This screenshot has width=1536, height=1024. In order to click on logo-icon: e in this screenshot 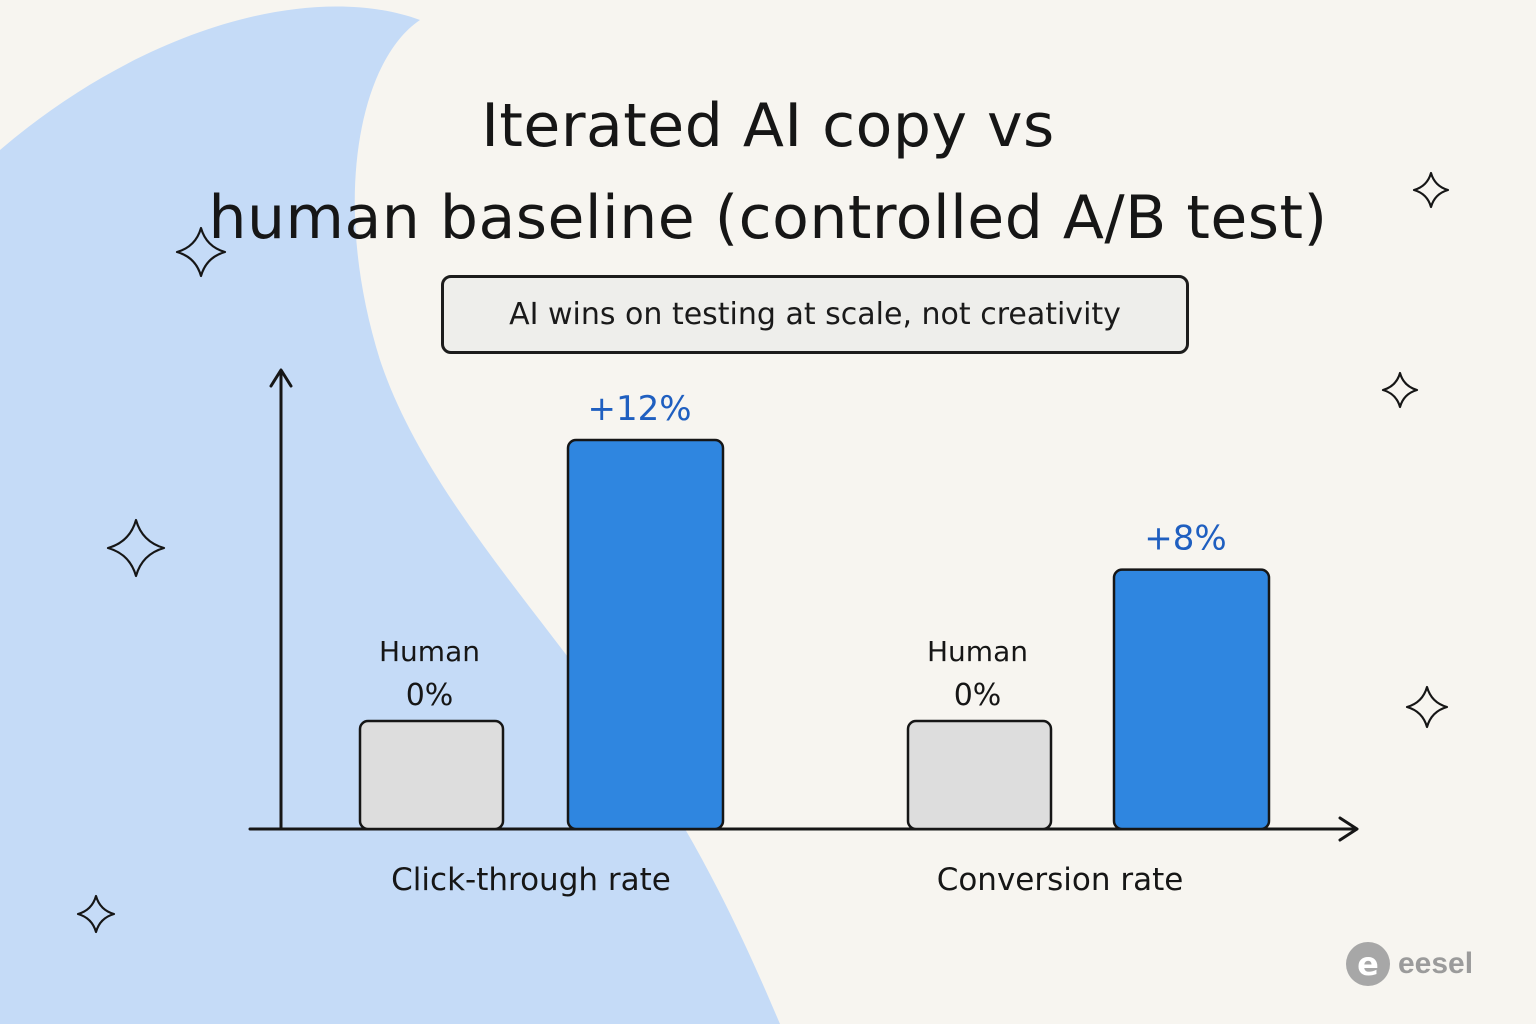, I will do `click(1368, 964)`.